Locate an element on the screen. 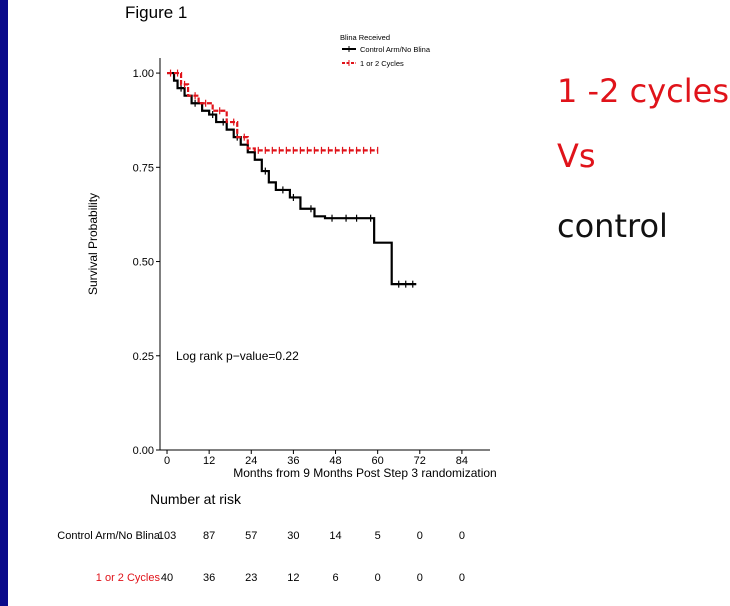 The image size is (730, 606). risk-value: 23 is located at coordinates (251, 578).